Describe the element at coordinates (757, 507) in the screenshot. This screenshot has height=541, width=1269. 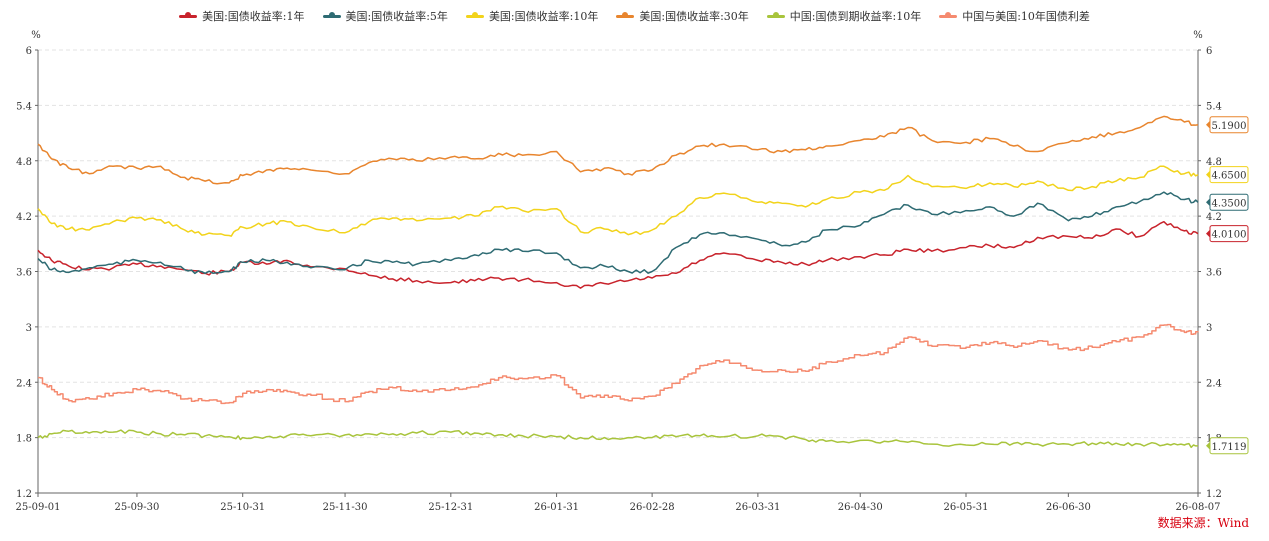
I see `x-tick-label: 26-03-31` at that location.